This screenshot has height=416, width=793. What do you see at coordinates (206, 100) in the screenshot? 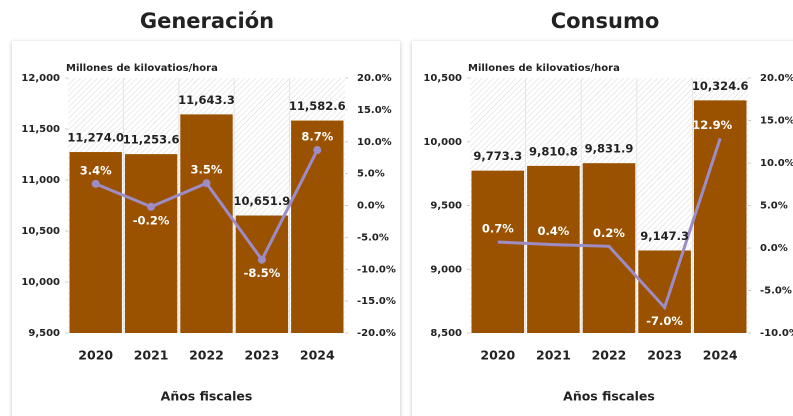
I see `bar-value-label: 11,643.3` at bounding box center [206, 100].